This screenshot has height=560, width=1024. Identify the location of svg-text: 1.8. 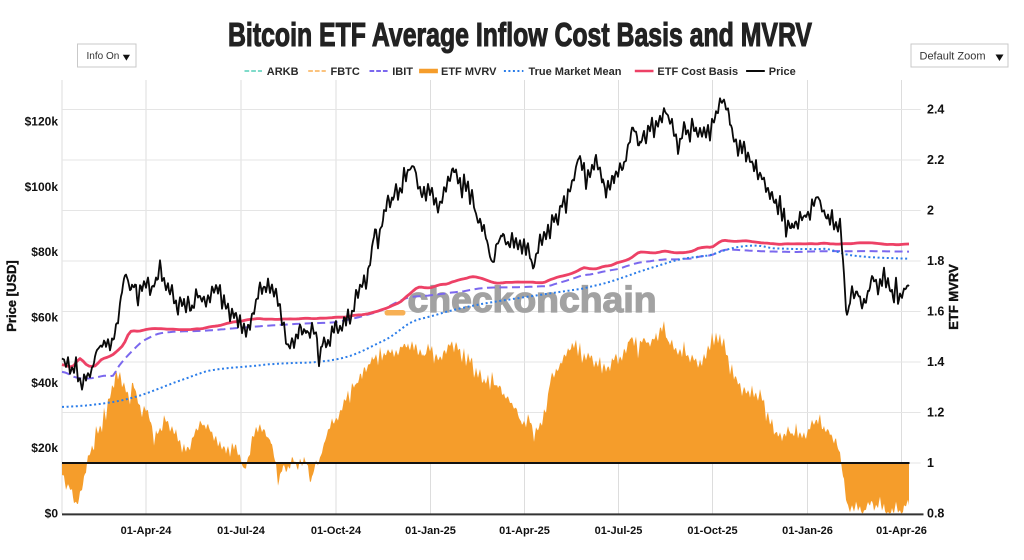
(935, 261).